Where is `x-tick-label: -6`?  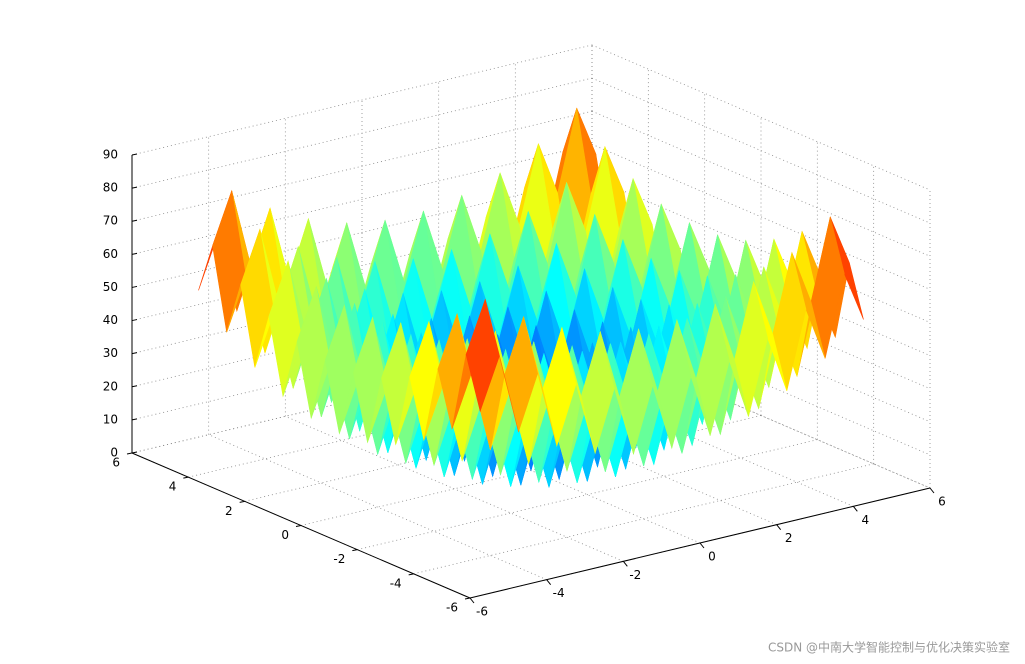 x-tick-label: -6 is located at coordinates (482, 612).